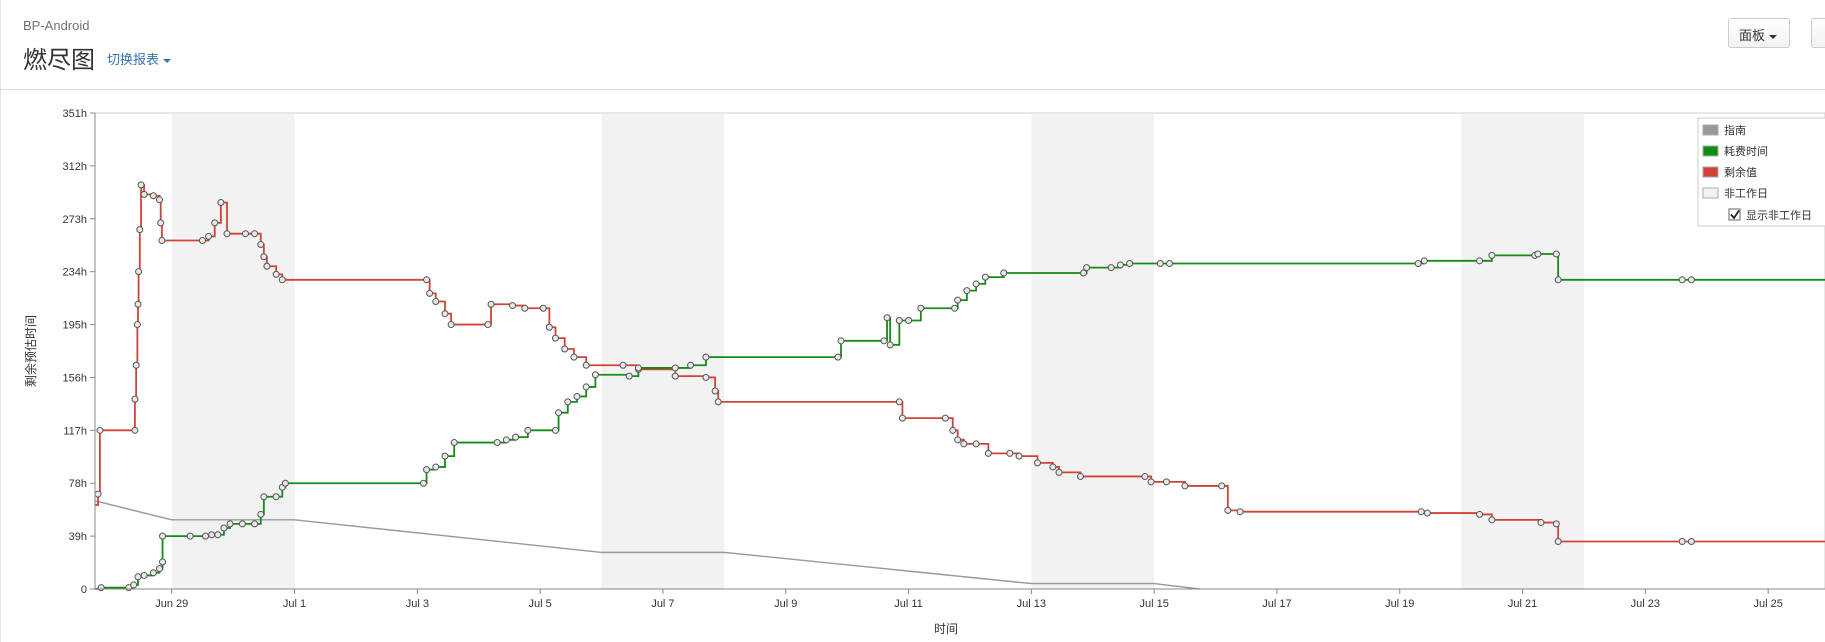  What do you see at coordinates (78, 484) in the screenshot?
I see `y-tick-label: 78h` at bounding box center [78, 484].